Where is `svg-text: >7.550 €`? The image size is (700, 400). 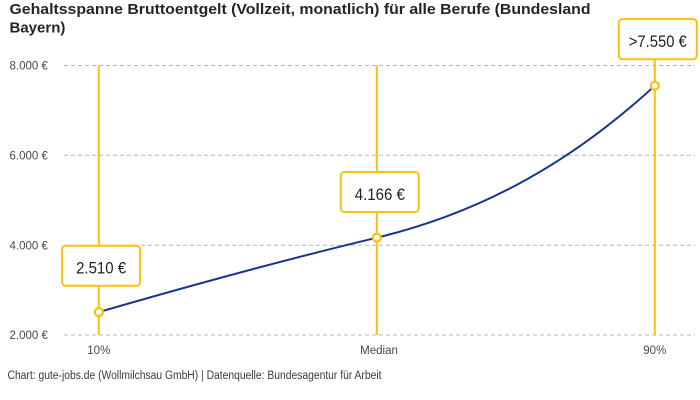
svg-text: >7.550 € is located at coordinates (658, 41).